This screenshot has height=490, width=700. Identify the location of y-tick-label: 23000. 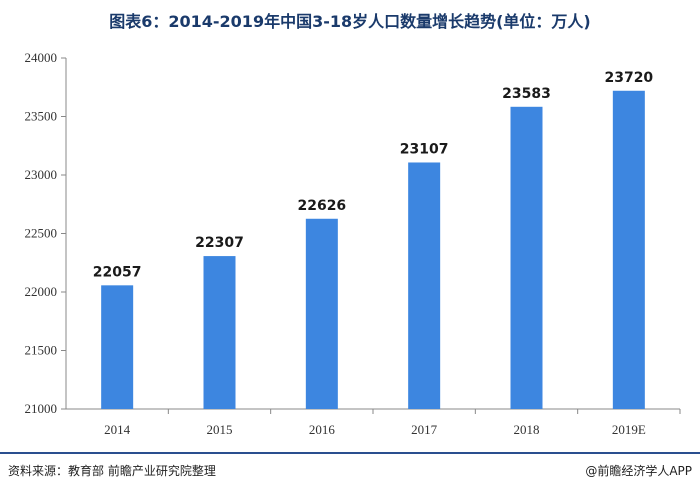
(41, 174).